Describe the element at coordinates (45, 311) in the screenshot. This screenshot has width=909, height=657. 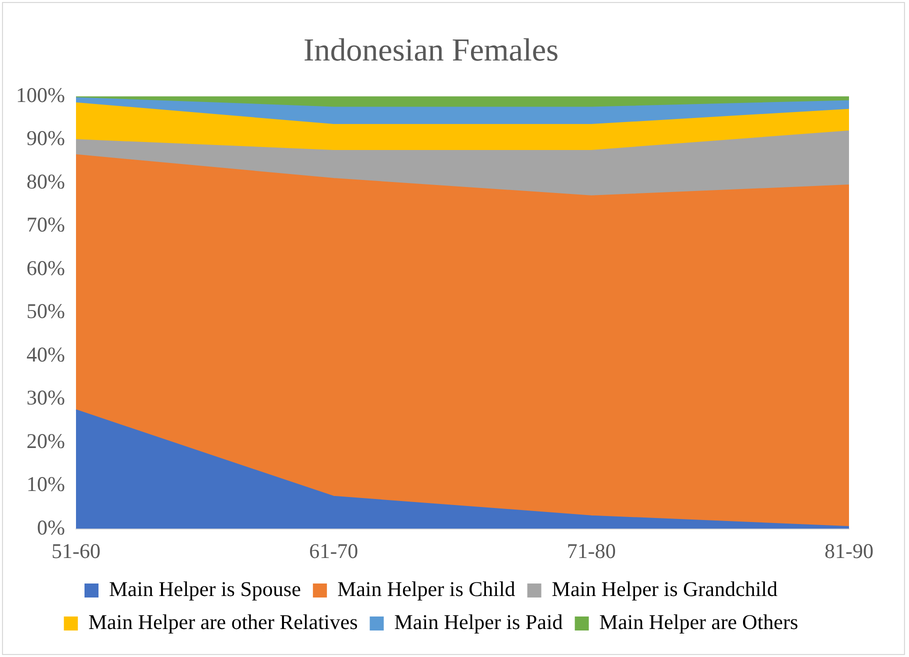
I see `y-tick-label: 50%` at that location.